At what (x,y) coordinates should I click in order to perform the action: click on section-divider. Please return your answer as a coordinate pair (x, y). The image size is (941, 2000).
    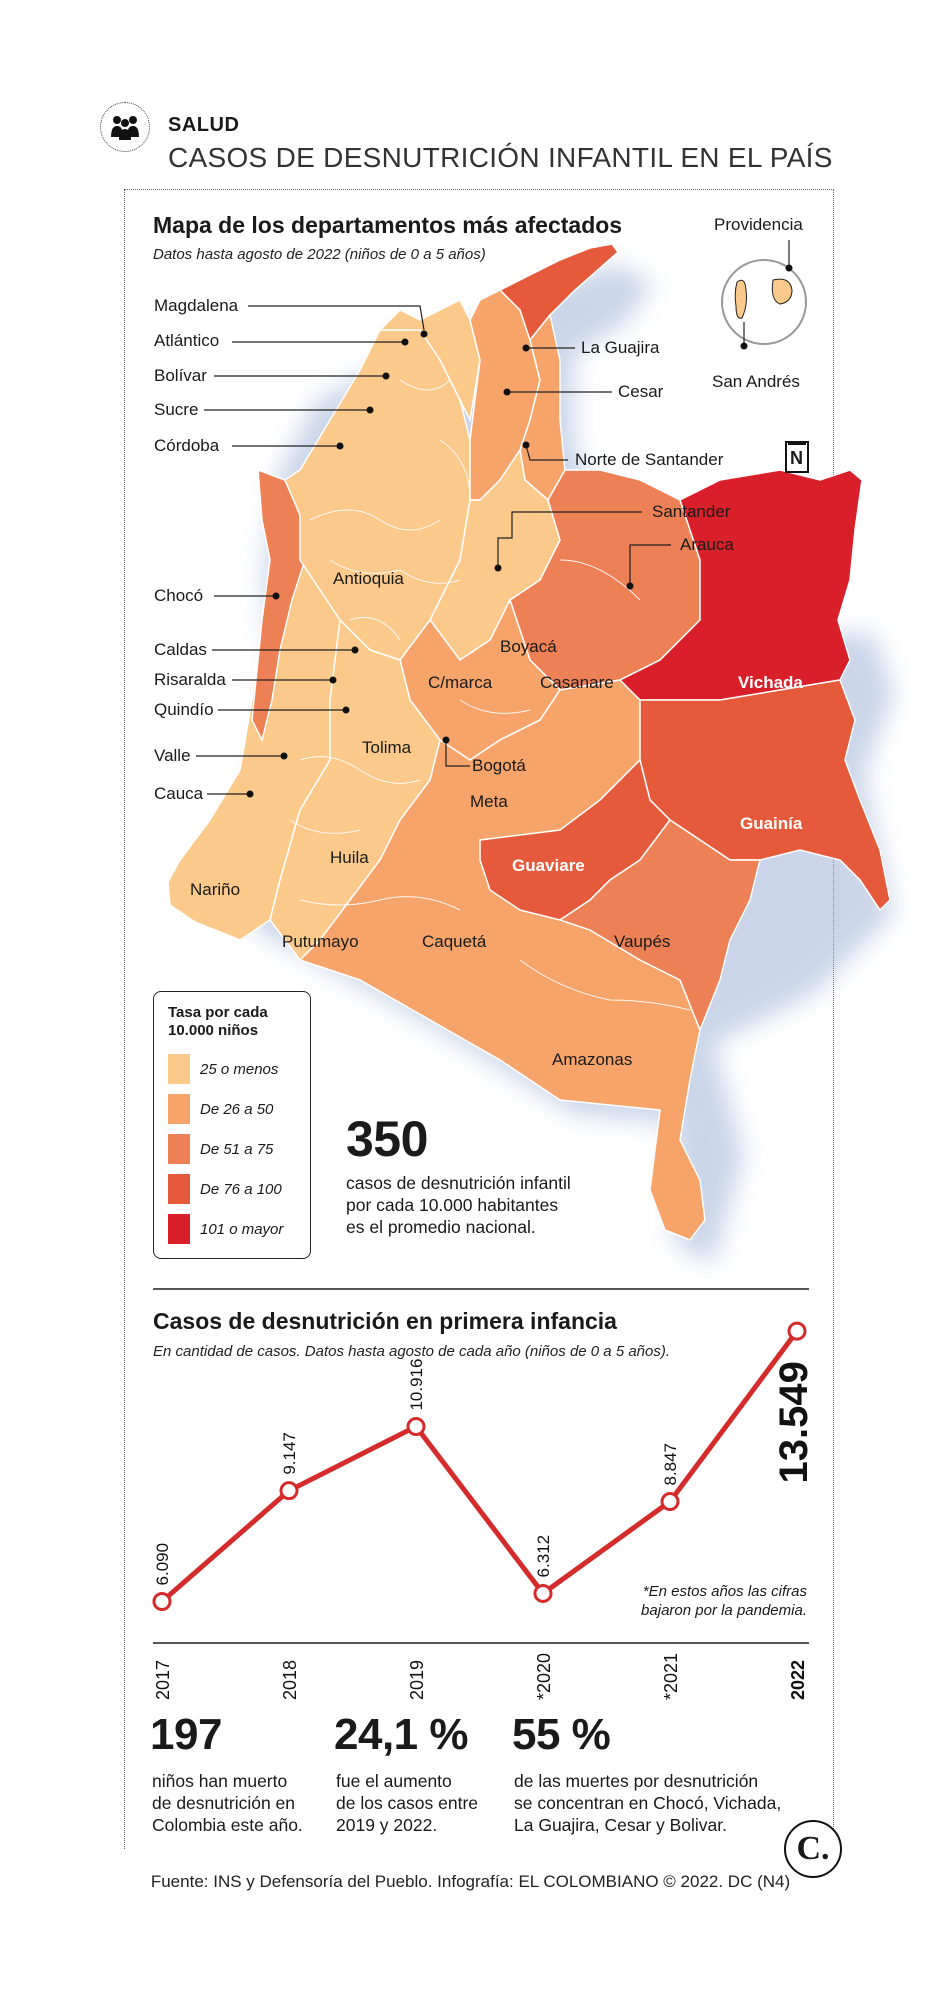
    Looking at the image, I should click on (481, 1289).